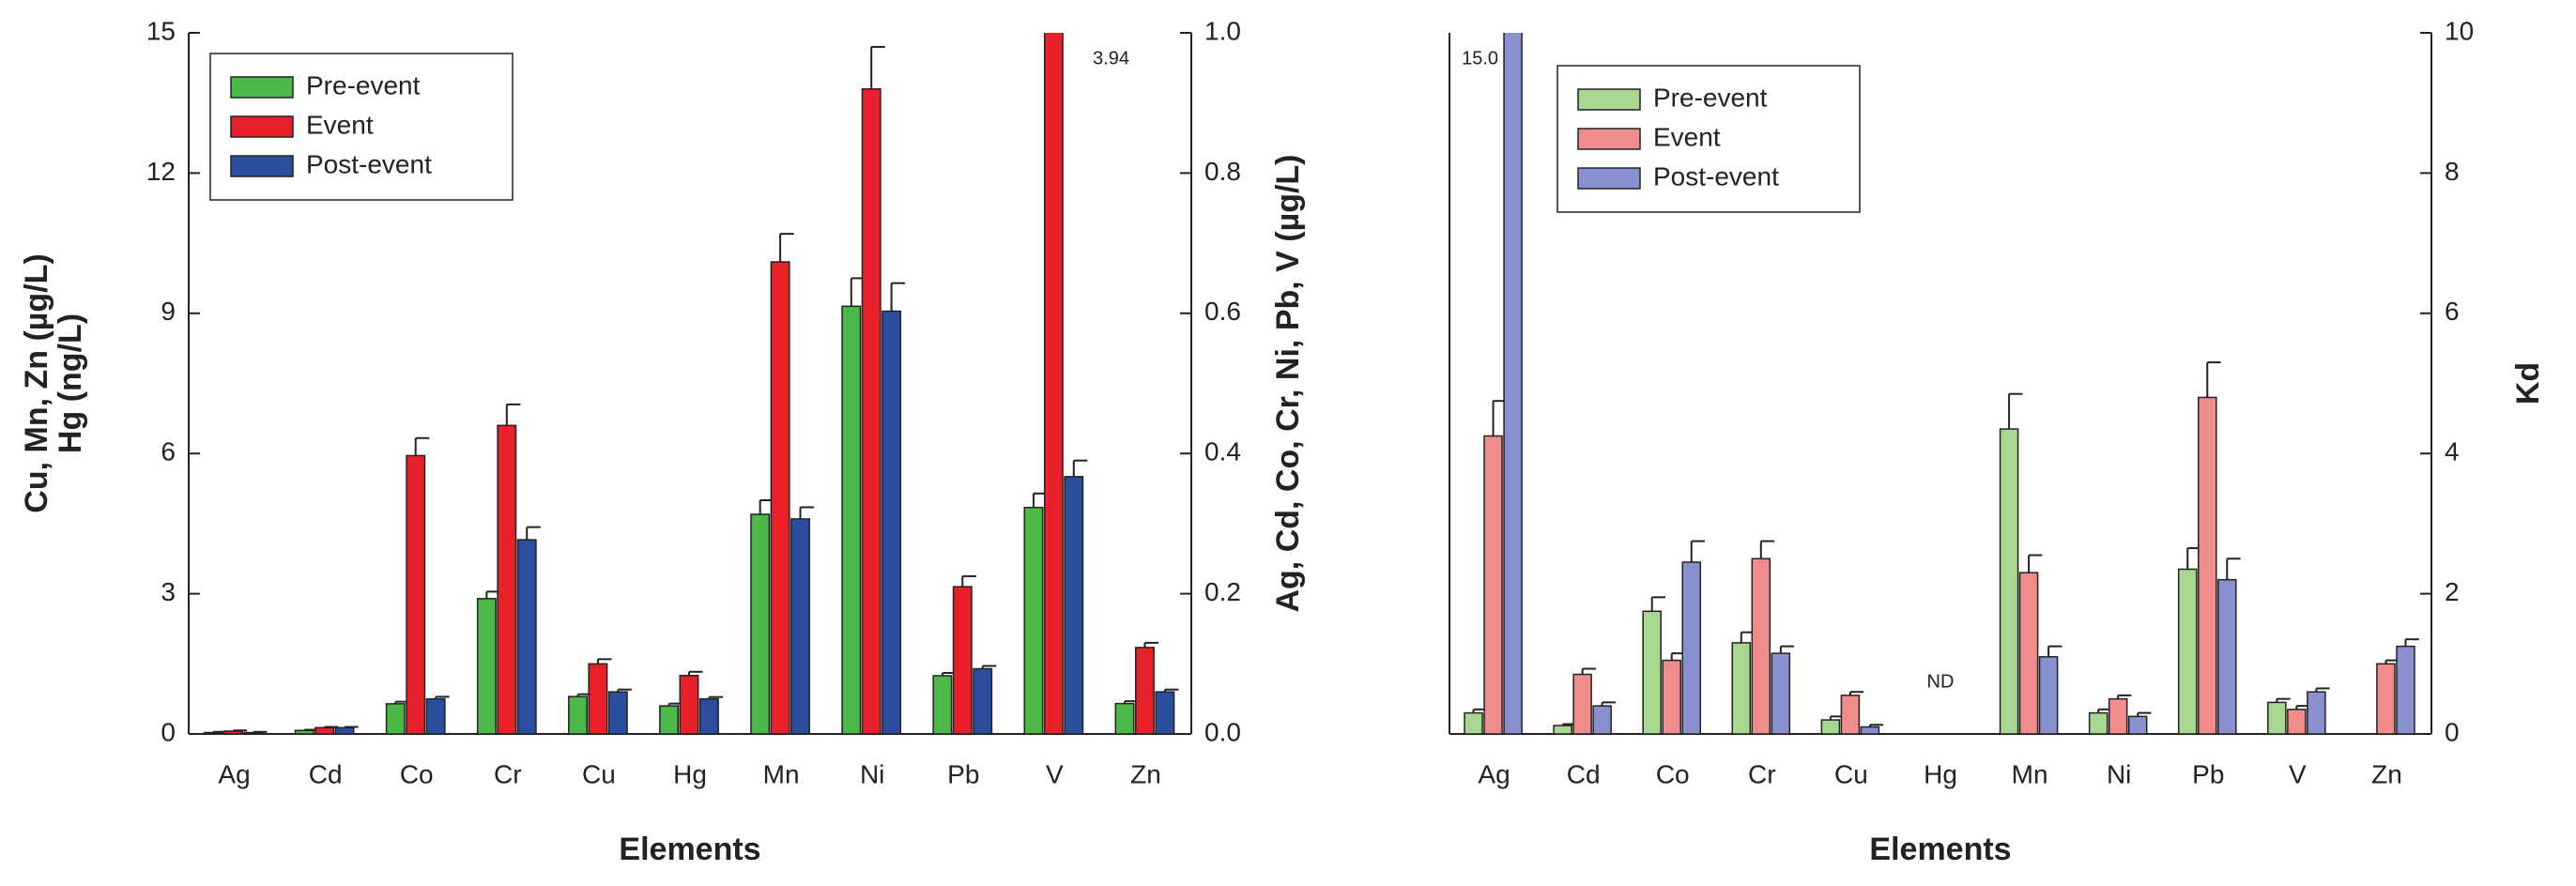  What do you see at coordinates (1941, 681) in the screenshot?
I see `annotation: ND` at bounding box center [1941, 681].